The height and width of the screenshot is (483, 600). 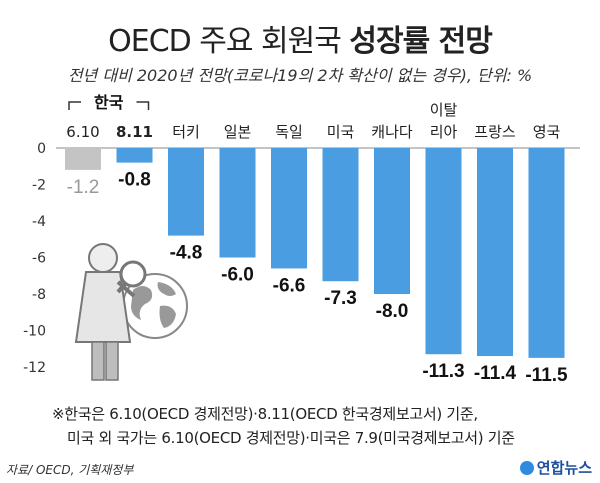 I want to click on value-label: -6.0, so click(x=237, y=275).